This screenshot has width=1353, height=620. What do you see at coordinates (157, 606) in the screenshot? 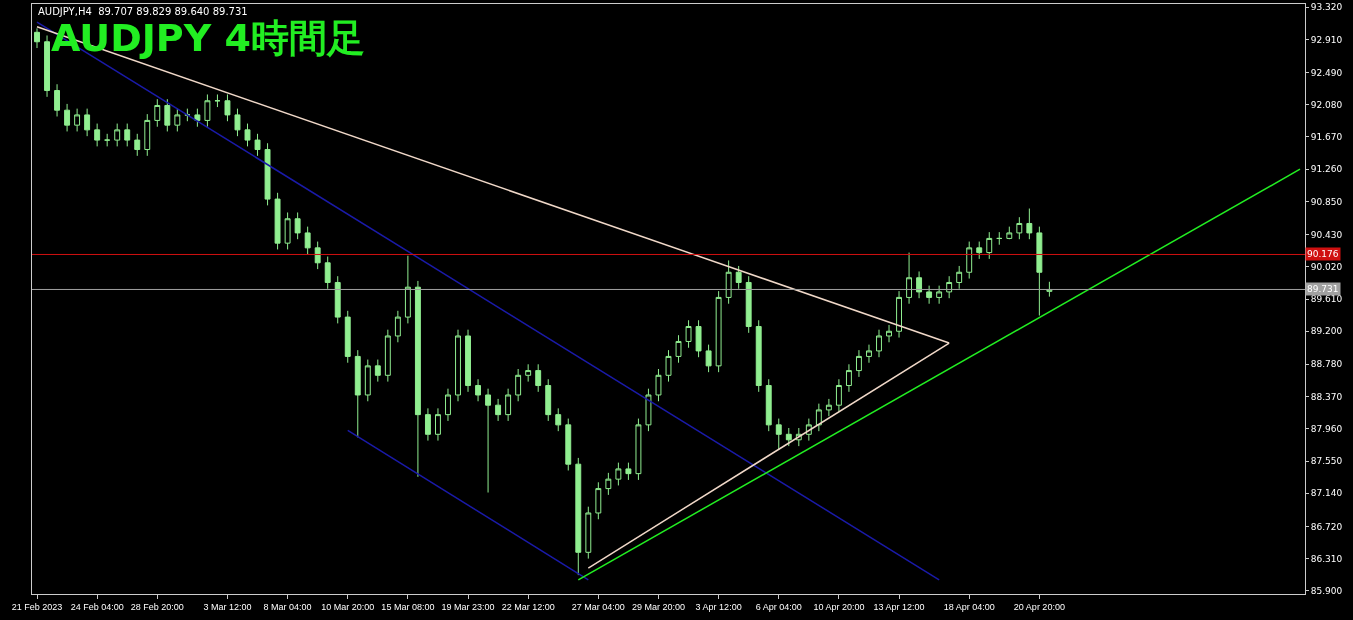
I see `x-tick-label: 28 Feb 20:00` at bounding box center [157, 606].